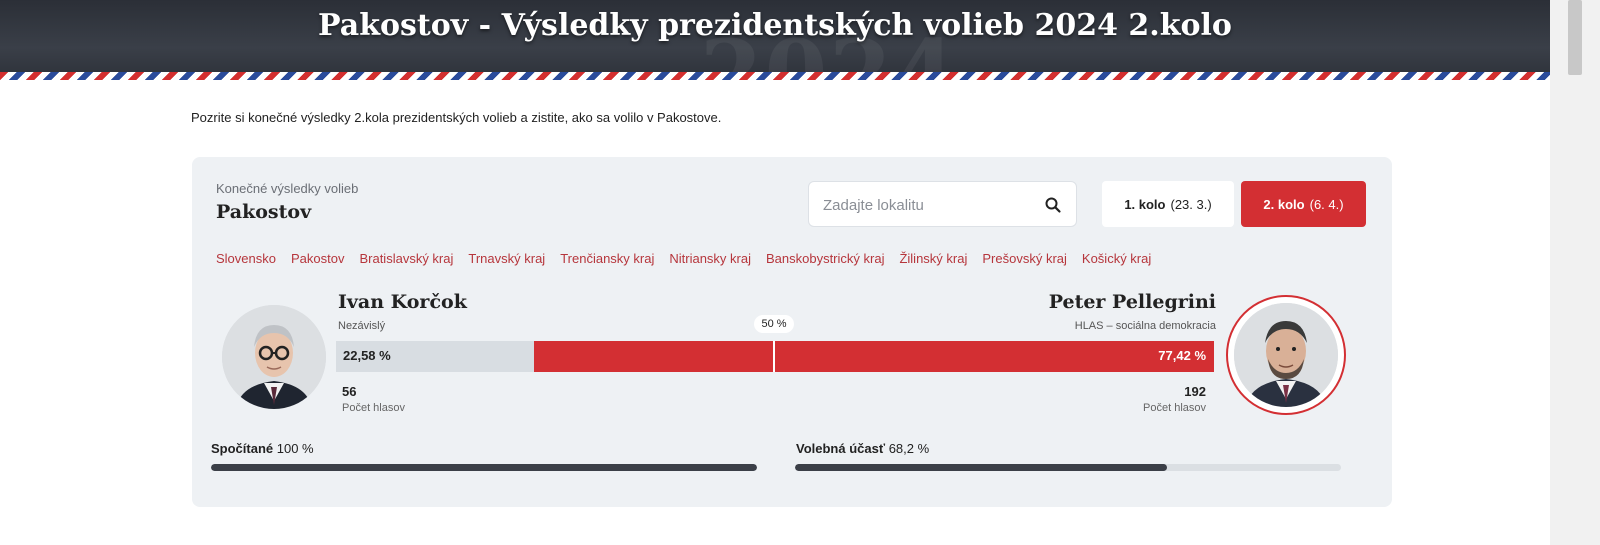 The height and width of the screenshot is (545, 1600). Describe the element at coordinates (1191, 204) in the screenshot. I see `round-1-date: (23. 3.)` at that location.